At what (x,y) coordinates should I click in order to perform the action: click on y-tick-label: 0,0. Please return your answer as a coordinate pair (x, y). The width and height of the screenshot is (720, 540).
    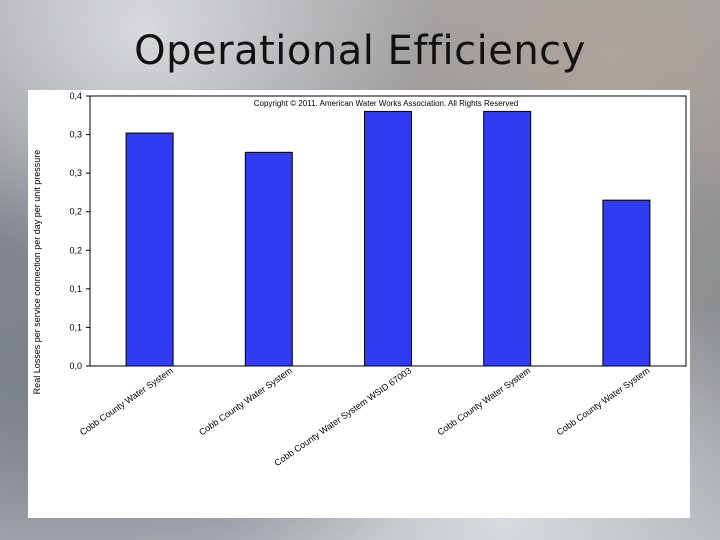
    Looking at the image, I should click on (75, 366).